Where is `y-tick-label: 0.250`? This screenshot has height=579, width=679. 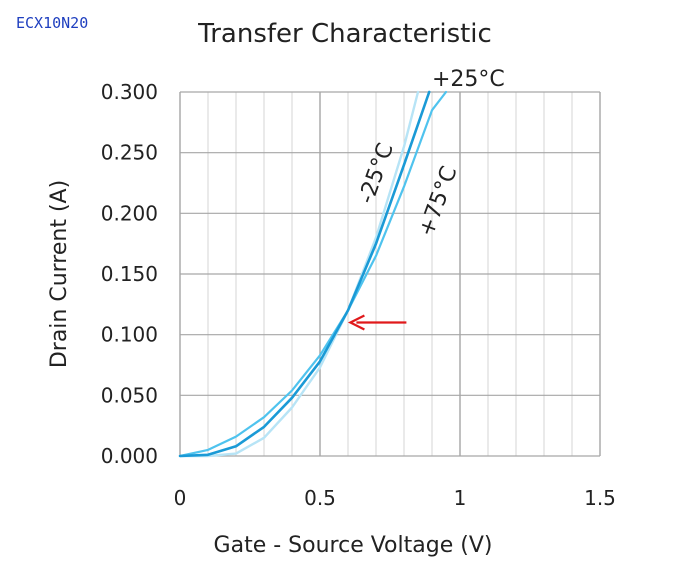
y-tick-label: 0.250 is located at coordinates (129, 153).